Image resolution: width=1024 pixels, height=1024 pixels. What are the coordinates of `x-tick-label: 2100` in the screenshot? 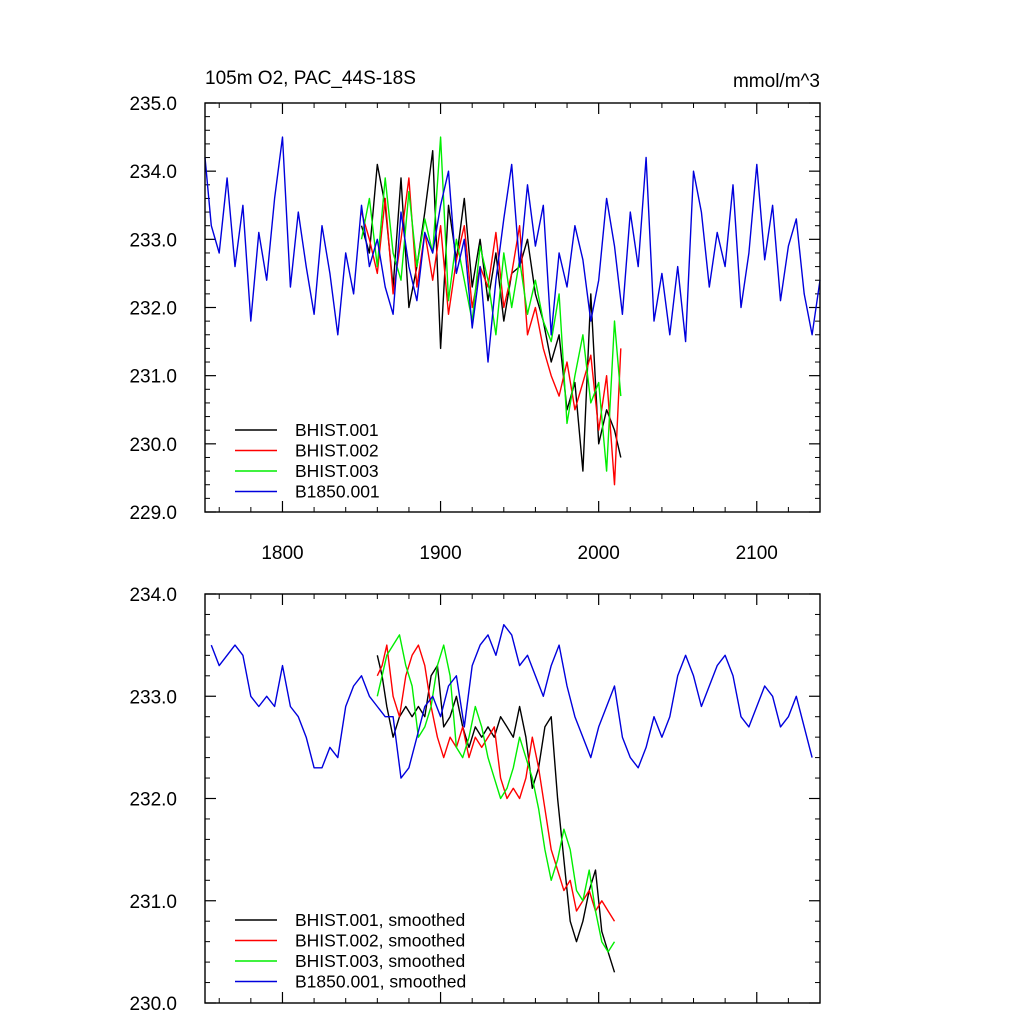 It's located at (757, 553).